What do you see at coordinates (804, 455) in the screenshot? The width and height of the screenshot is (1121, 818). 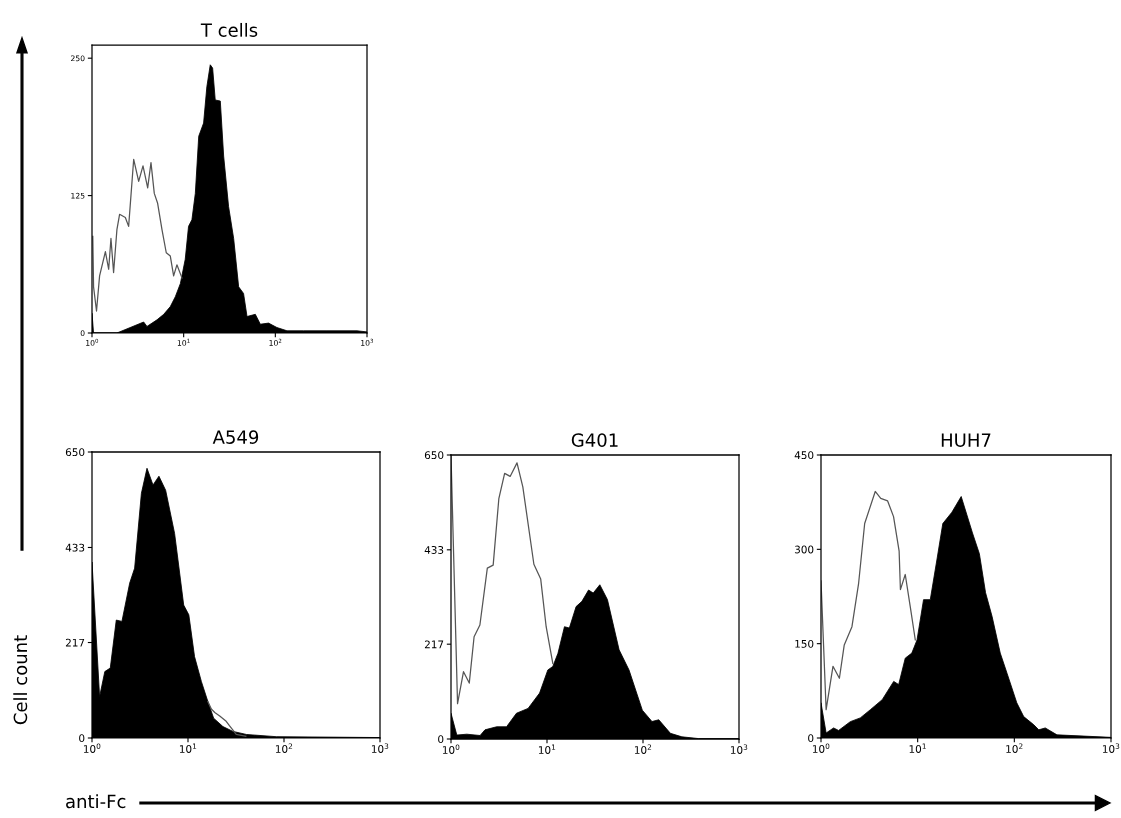 I see `y-tick-label: 450` at bounding box center [804, 455].